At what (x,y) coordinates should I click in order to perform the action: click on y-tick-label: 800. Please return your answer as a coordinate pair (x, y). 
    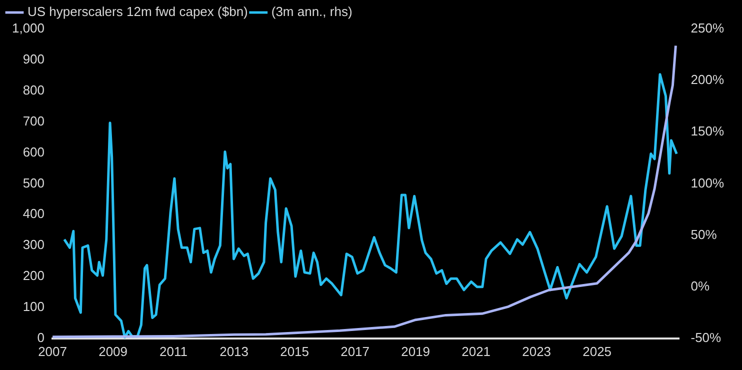
    Looking at the image, I should click on (33, 90).